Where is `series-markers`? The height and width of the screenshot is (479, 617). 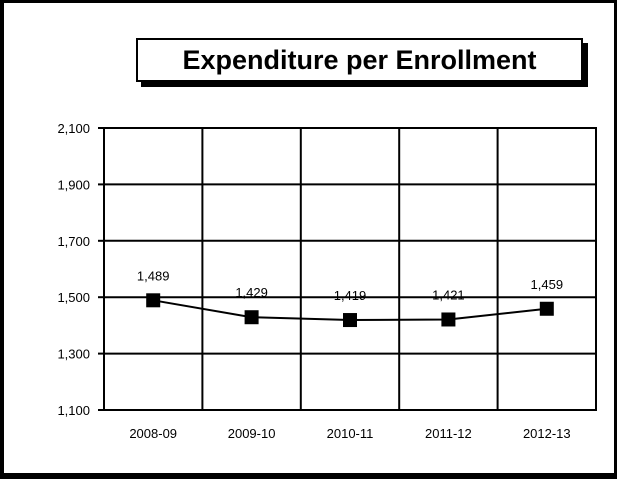 series-markers is located at coordinates (350, 310).